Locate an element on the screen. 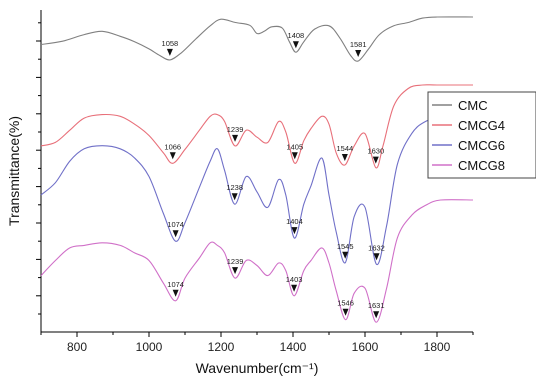  peak-label: 1632 is located at coordinates (376, 247).